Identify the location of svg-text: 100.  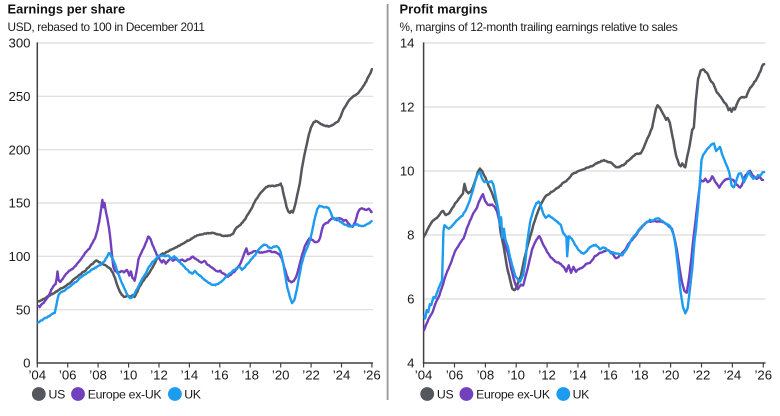
(19, 256).